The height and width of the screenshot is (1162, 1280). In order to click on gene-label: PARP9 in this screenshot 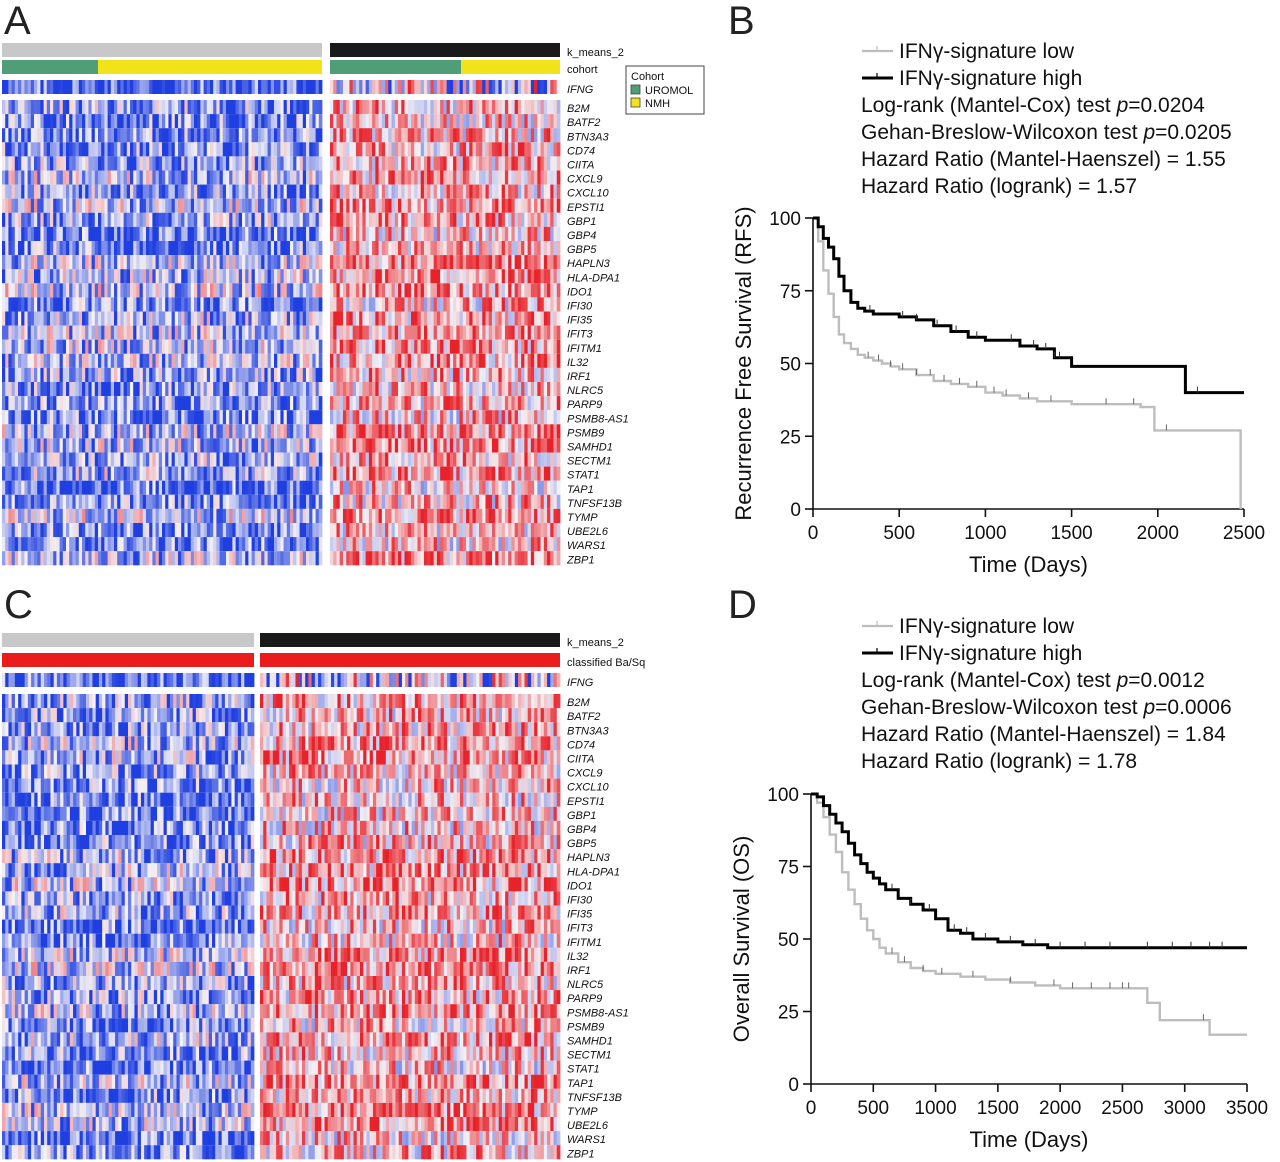, I will do `click(584, 999)`.